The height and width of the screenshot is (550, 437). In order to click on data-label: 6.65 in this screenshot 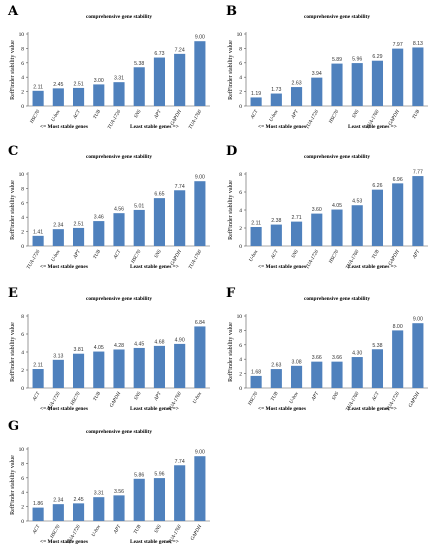, I will do `click(159, 195)`.